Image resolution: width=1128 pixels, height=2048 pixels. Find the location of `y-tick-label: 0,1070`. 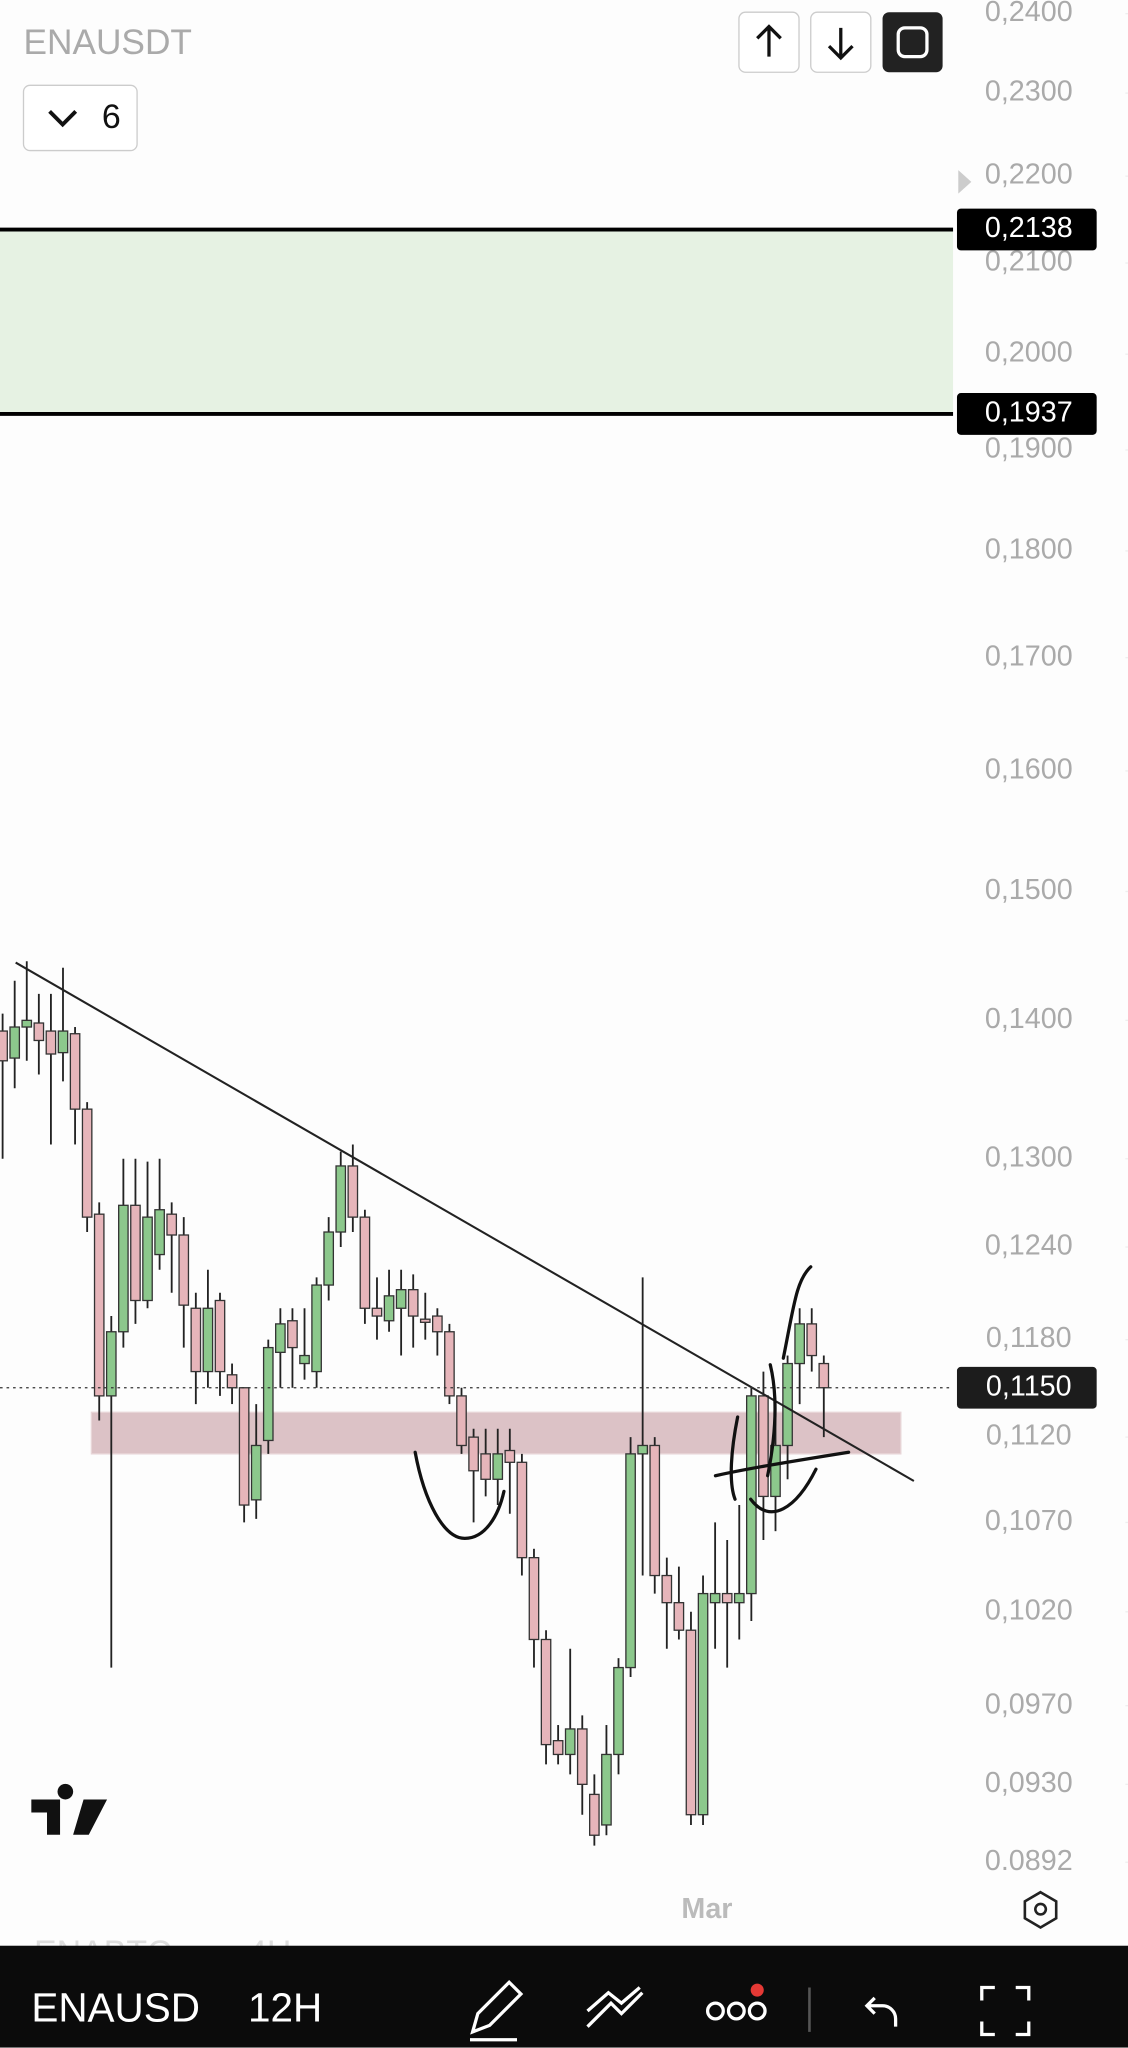

y-tick-label: 0,1070 is located at coordinates (1029, 1521).